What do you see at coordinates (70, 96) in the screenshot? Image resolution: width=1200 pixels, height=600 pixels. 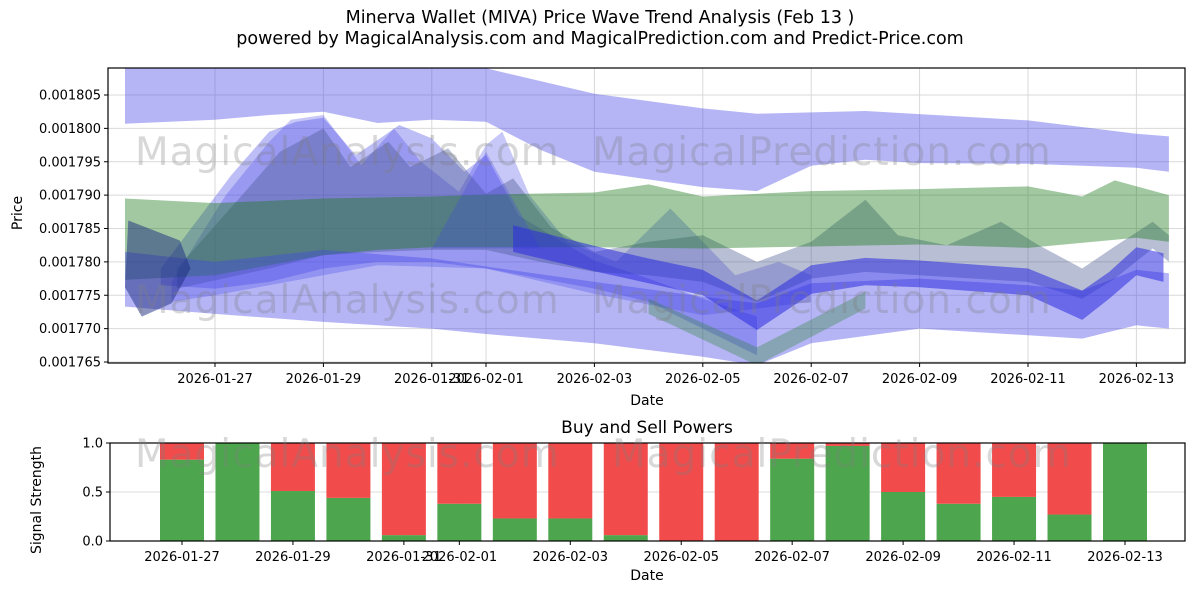 I see `price-y-tick-label: 0.001805` at bounding box center [70, 96].